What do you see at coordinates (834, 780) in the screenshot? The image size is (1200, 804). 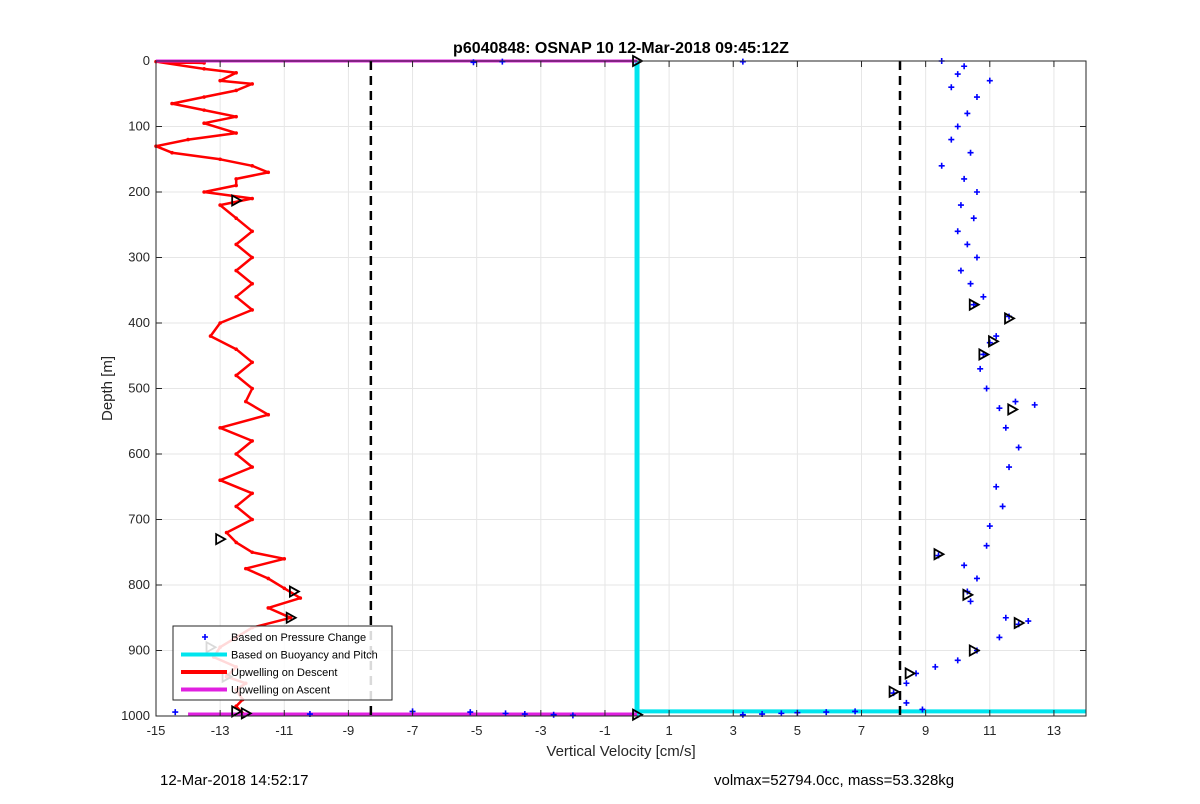 I see `footer-volmax-mass: volmax=52794.0cc, mass=53.328kg` at bounding box center [834, 780].